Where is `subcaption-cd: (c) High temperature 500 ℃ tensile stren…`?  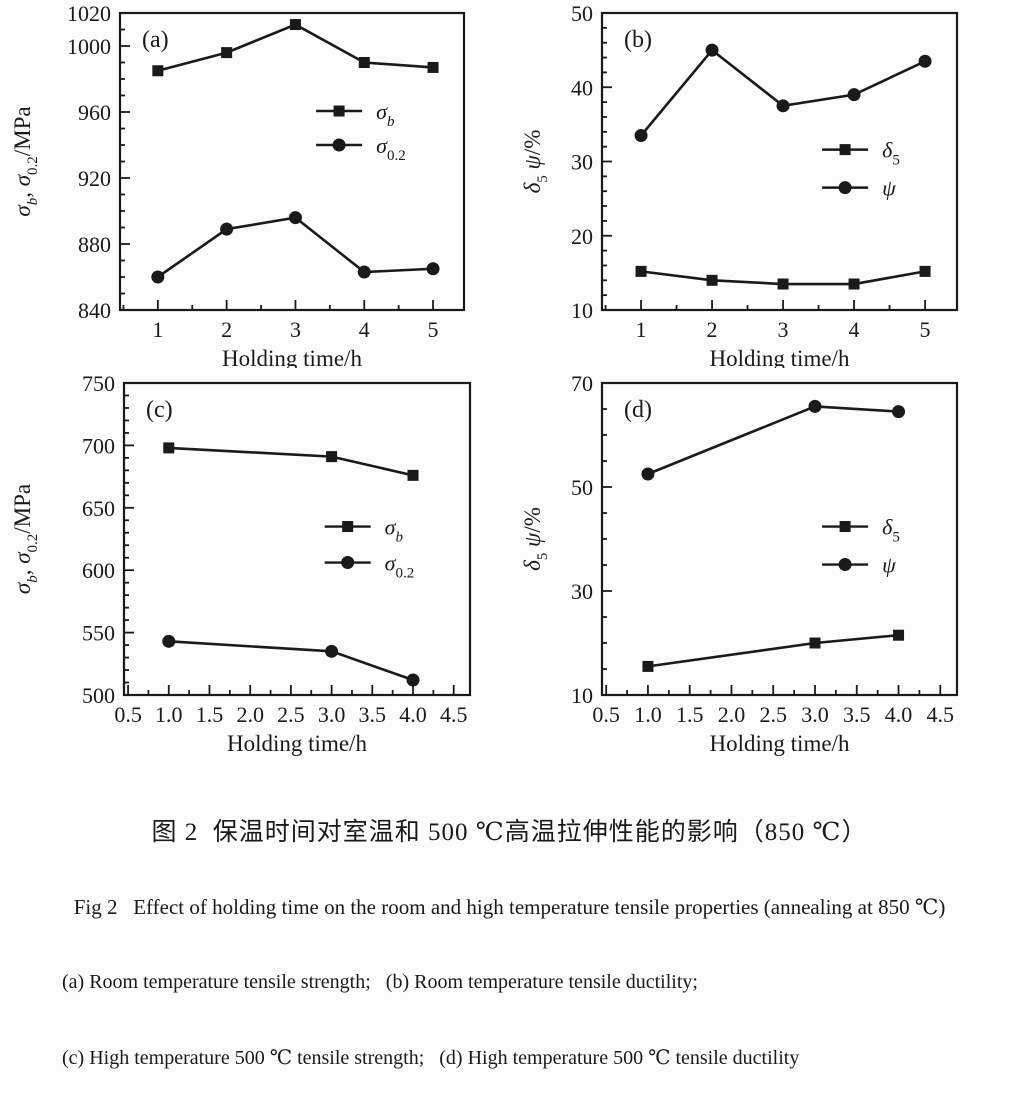
subcaption-cd: (c) High temperature 500 ℃ tensile stren… is located at coordinates (431, 1058).